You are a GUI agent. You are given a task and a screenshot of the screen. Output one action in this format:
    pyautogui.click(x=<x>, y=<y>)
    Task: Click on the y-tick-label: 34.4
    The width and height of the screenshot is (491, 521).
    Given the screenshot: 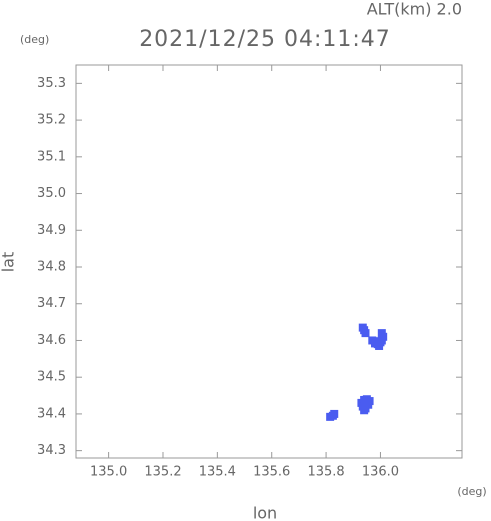 What is the action you would take?
    pyautogui.click(x=51, y=413)
    